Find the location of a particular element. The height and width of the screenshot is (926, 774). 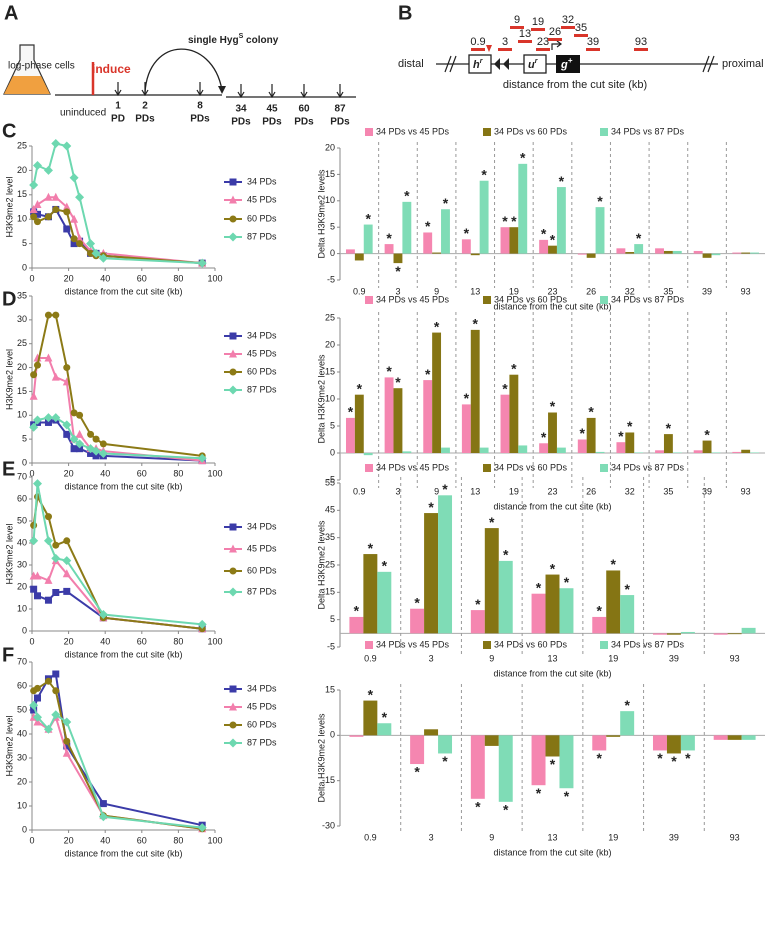

x-tick-label: 3 is located at coordinates (397, 291).